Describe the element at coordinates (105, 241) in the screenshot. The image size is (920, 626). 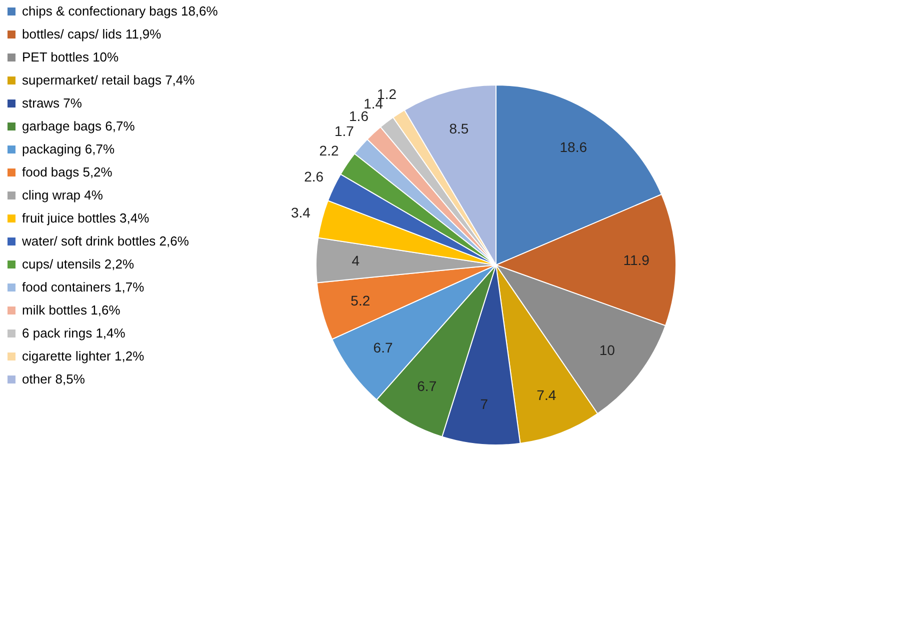
I see `legend-label: water/ soft drink bottles 2,6%` at that location.